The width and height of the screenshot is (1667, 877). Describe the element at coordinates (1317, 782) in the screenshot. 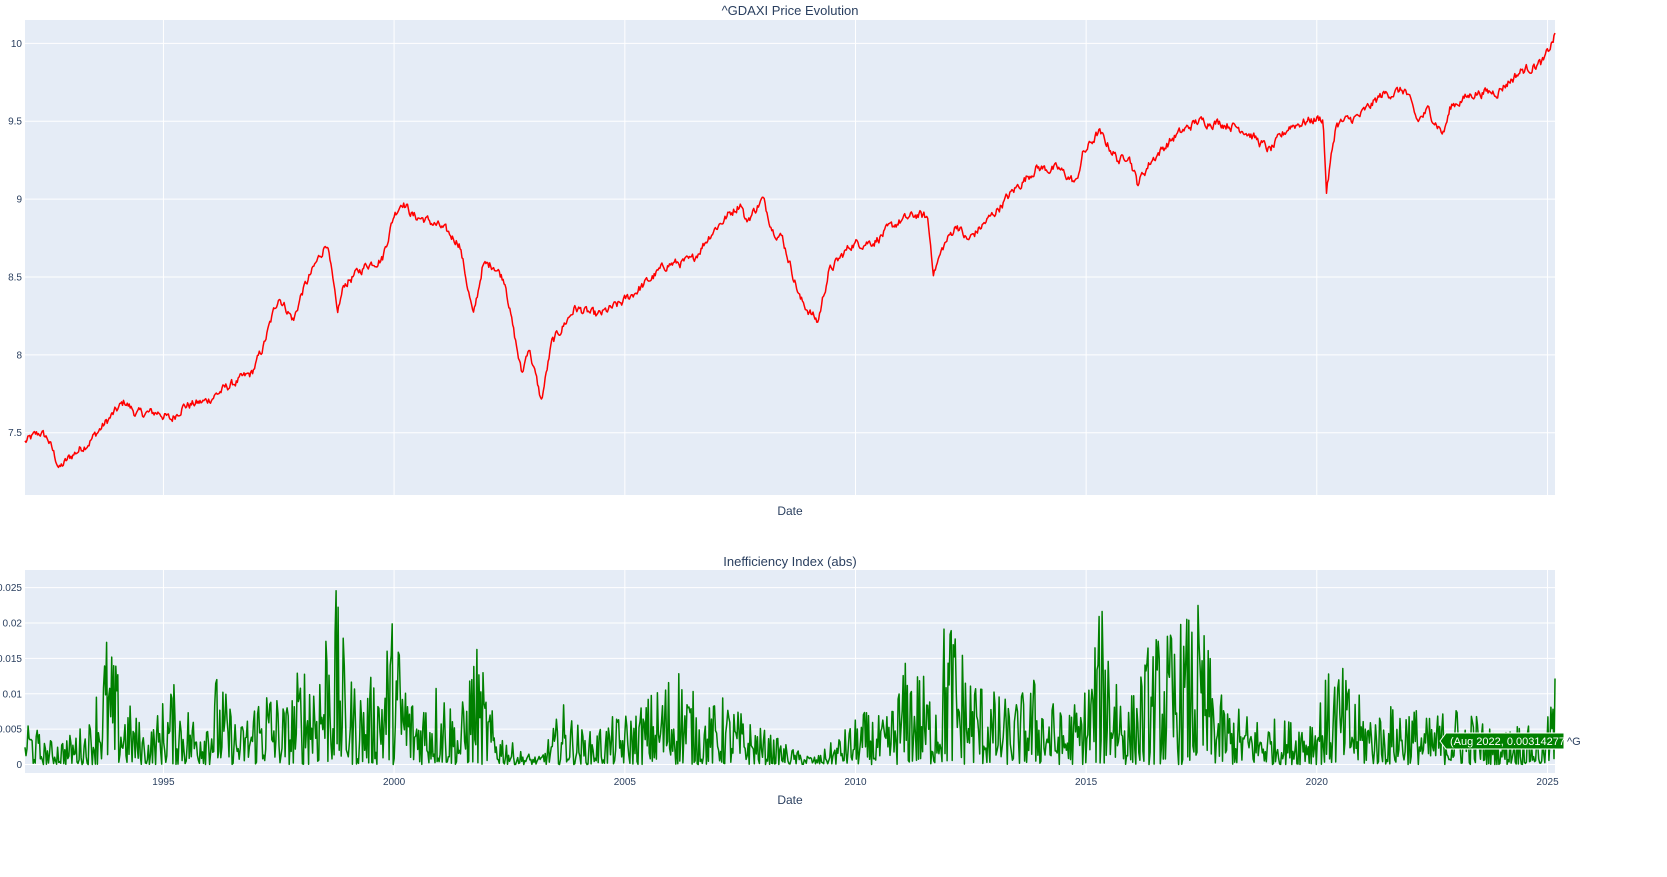

I see `inefficiency-x-tick-label: 2020` at that location.